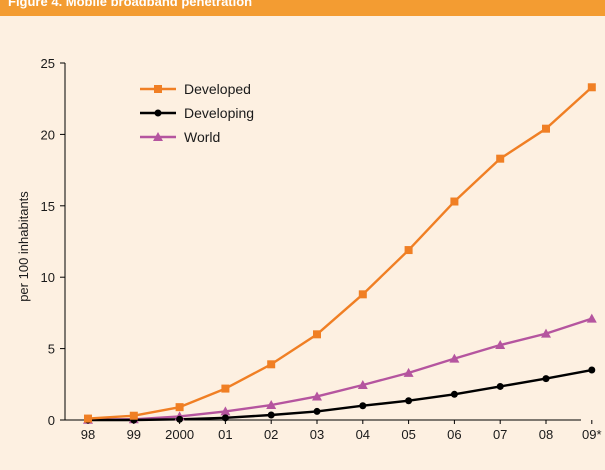 This screenshot has width=605, height=470. Describe the element at coordinates (202, 137) in the screenshot. I see `legend-label: World` at that location.